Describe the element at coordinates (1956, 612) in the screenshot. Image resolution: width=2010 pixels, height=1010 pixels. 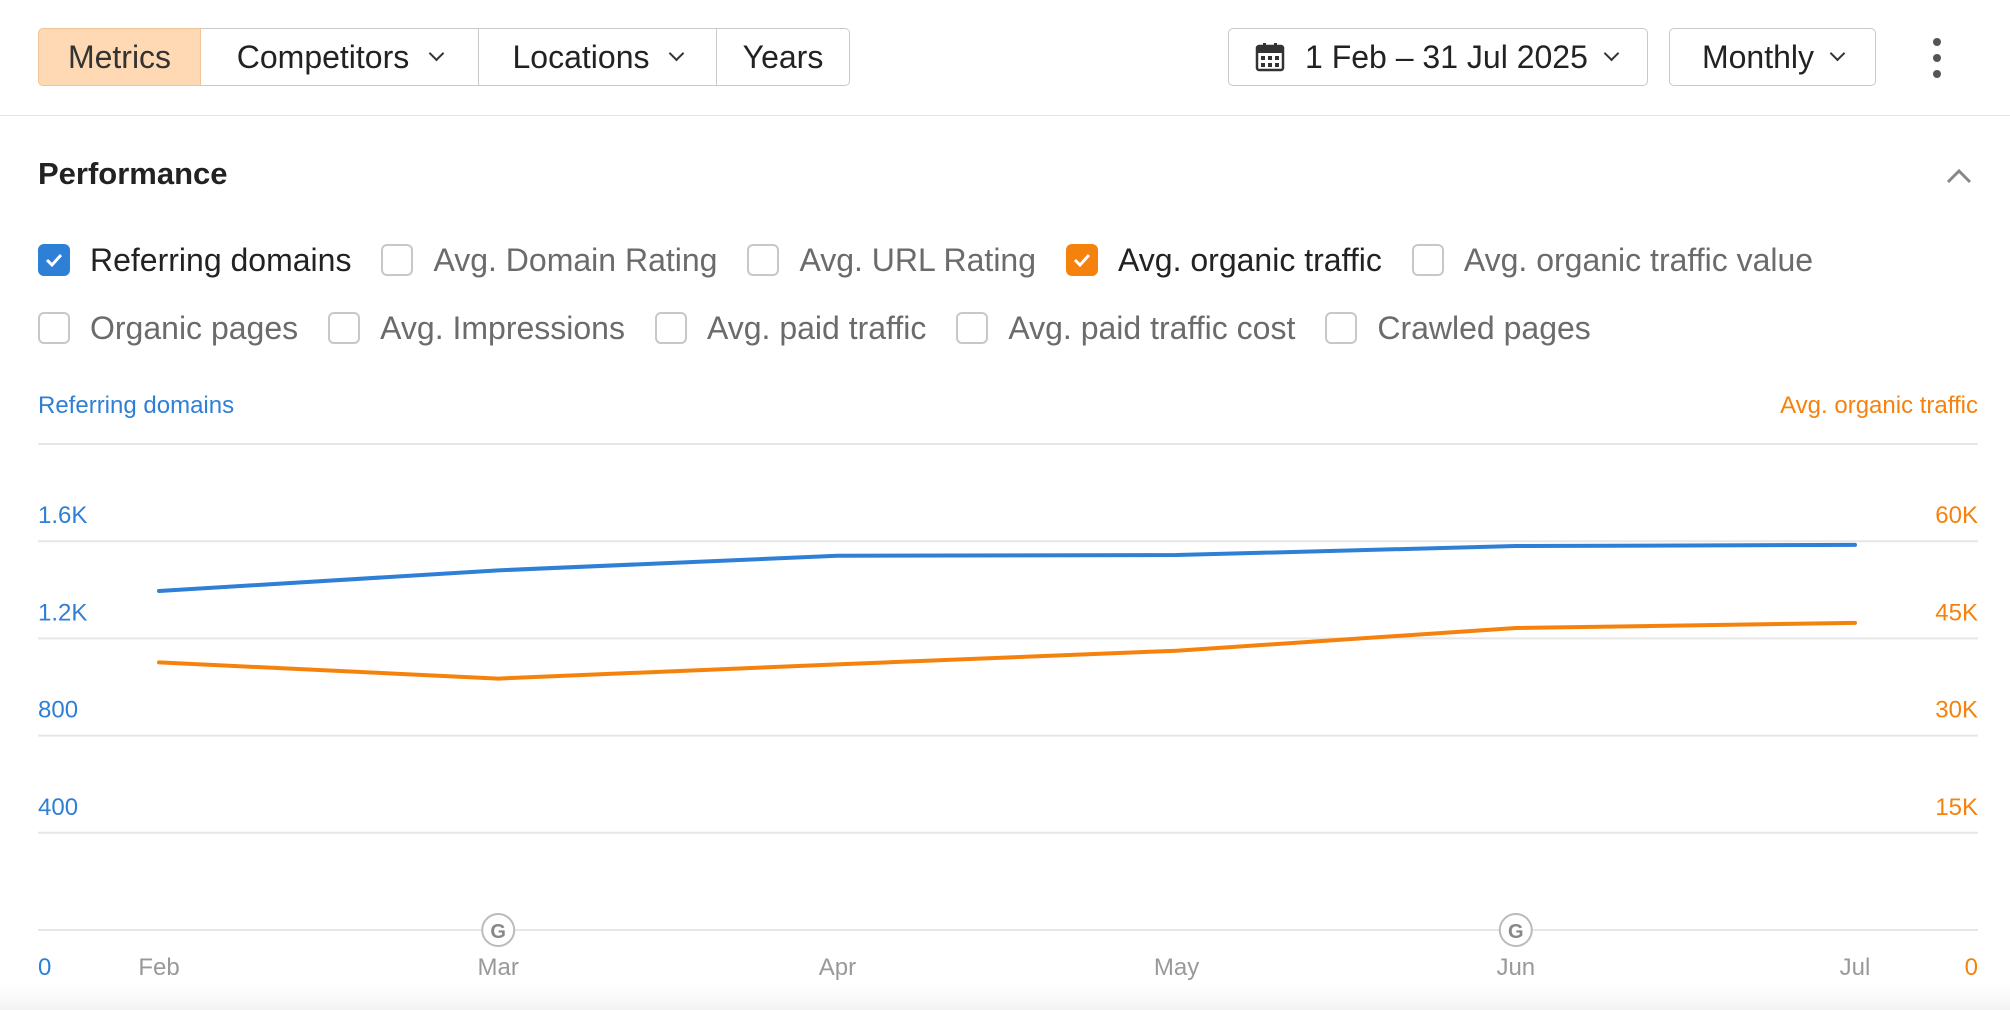
I see `right-tick-label: 45K` at that location.